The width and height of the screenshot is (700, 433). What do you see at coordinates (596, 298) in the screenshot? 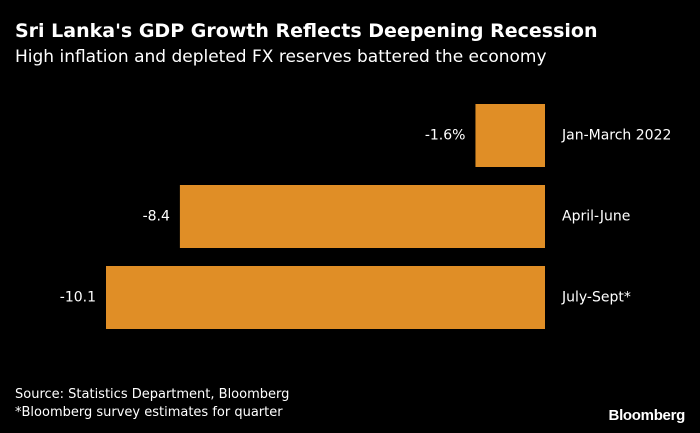
I see `category-label-3: July-Sept*` at bounding box center [596, 298].